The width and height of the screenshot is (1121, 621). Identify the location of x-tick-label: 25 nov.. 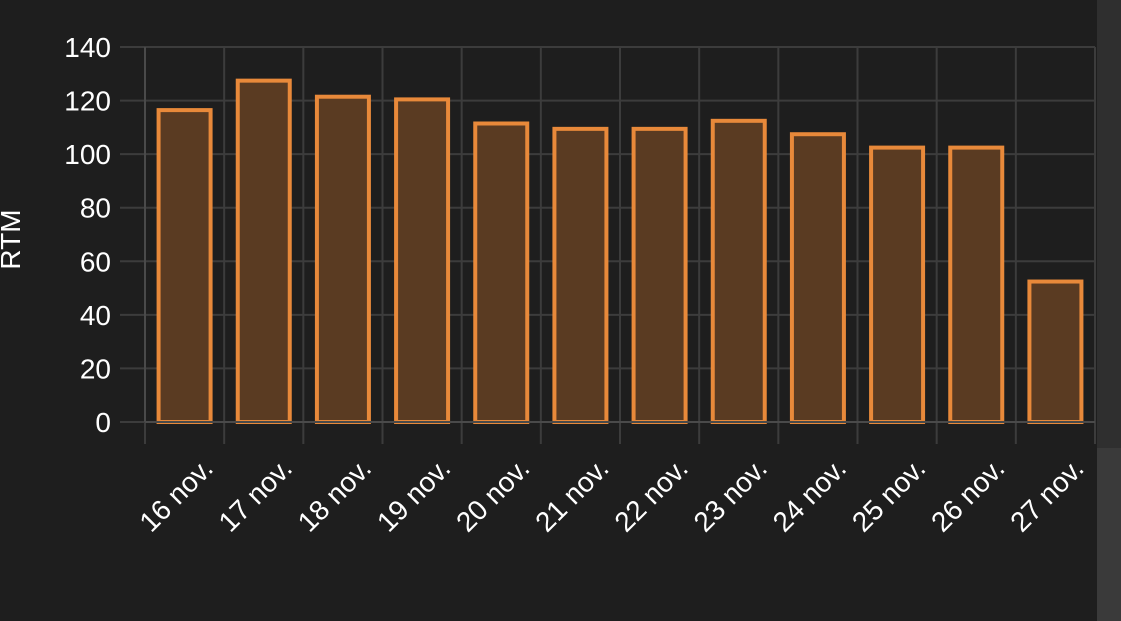
(888, 494).